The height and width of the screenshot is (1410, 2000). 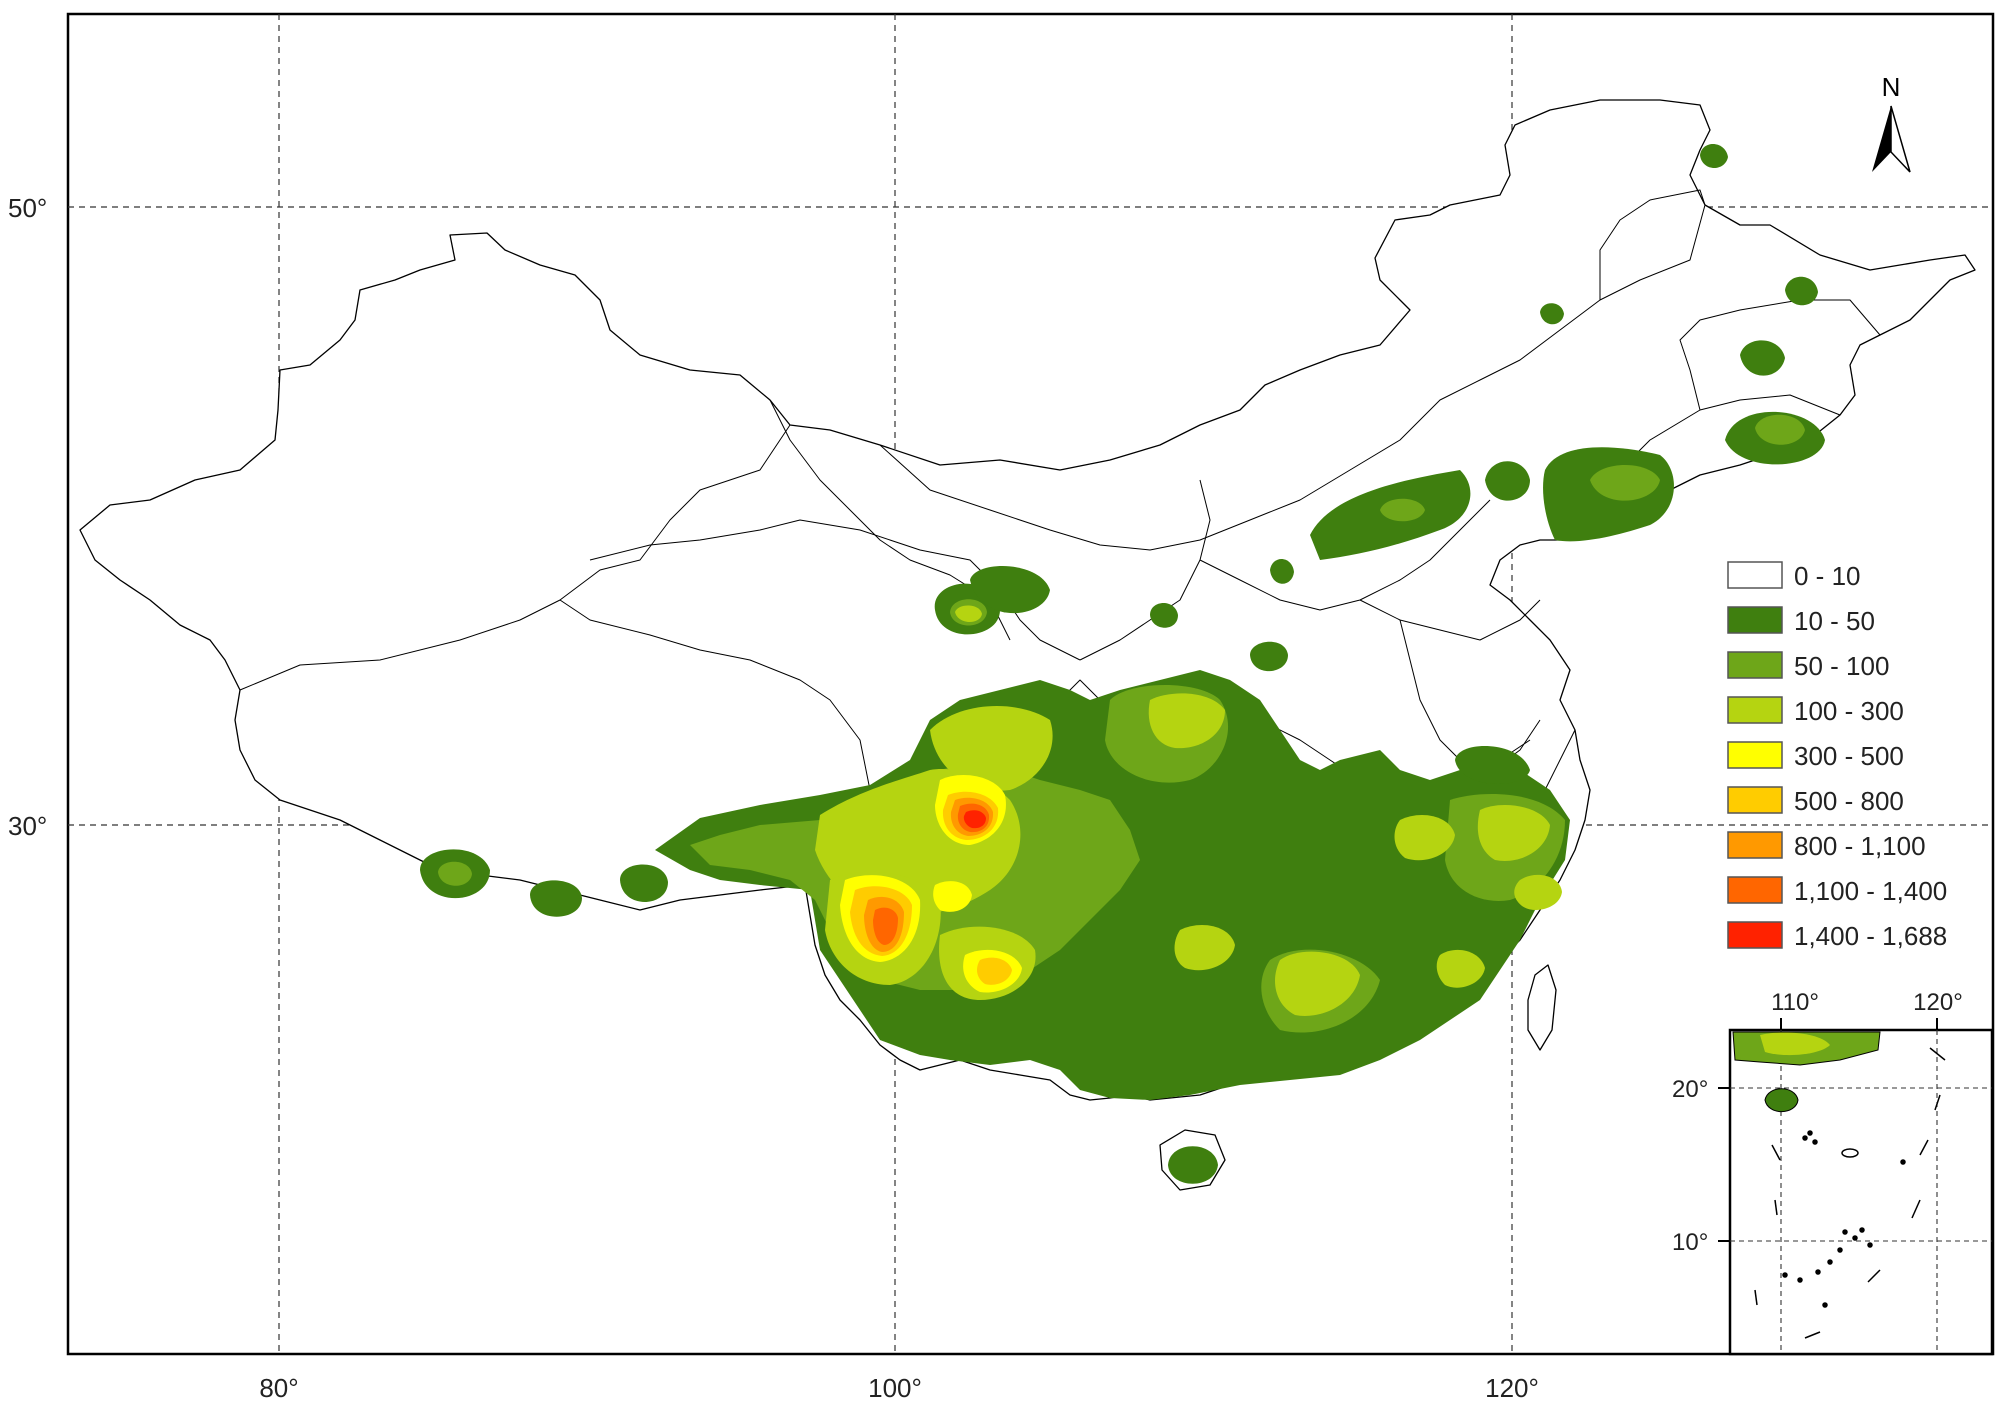 What do you see at coordinates (1145, 570) in the screenshot?
I see `boundary-shaanxi` at bounding box center [1145, 570].